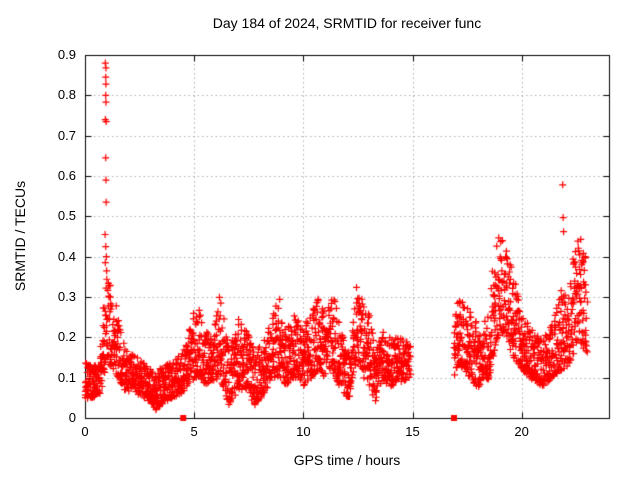 The image size is (640, 480). What do you see at coordinates (85, 431) in the screenshot?
I see `x-tick-label: 0` at bounding box center [85, 431].